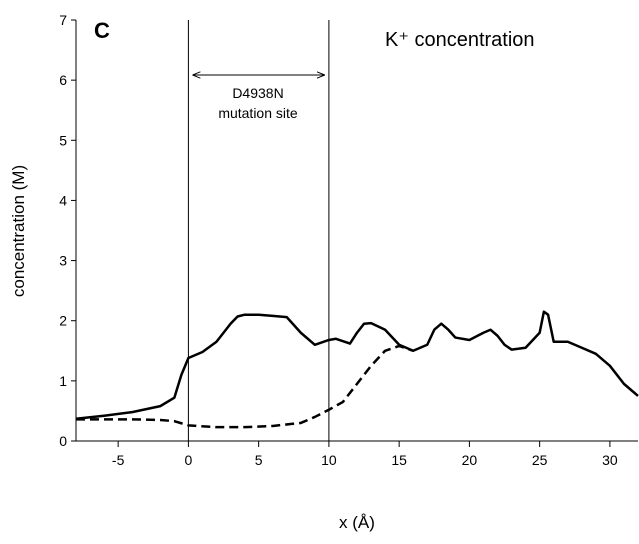  I want to click on x-tick-label: -5, so click(118, 460).